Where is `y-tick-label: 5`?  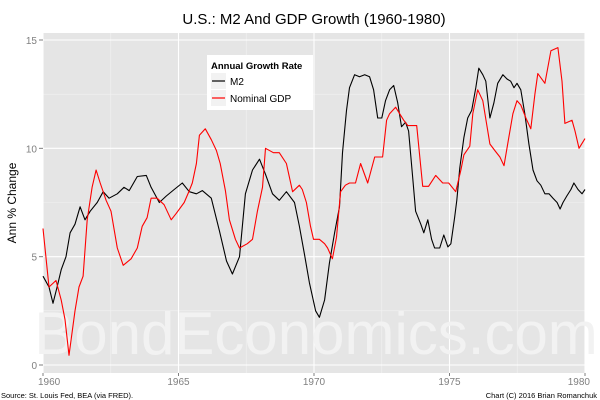 y-tick-label: 5 is located at coordinates (34, 258).